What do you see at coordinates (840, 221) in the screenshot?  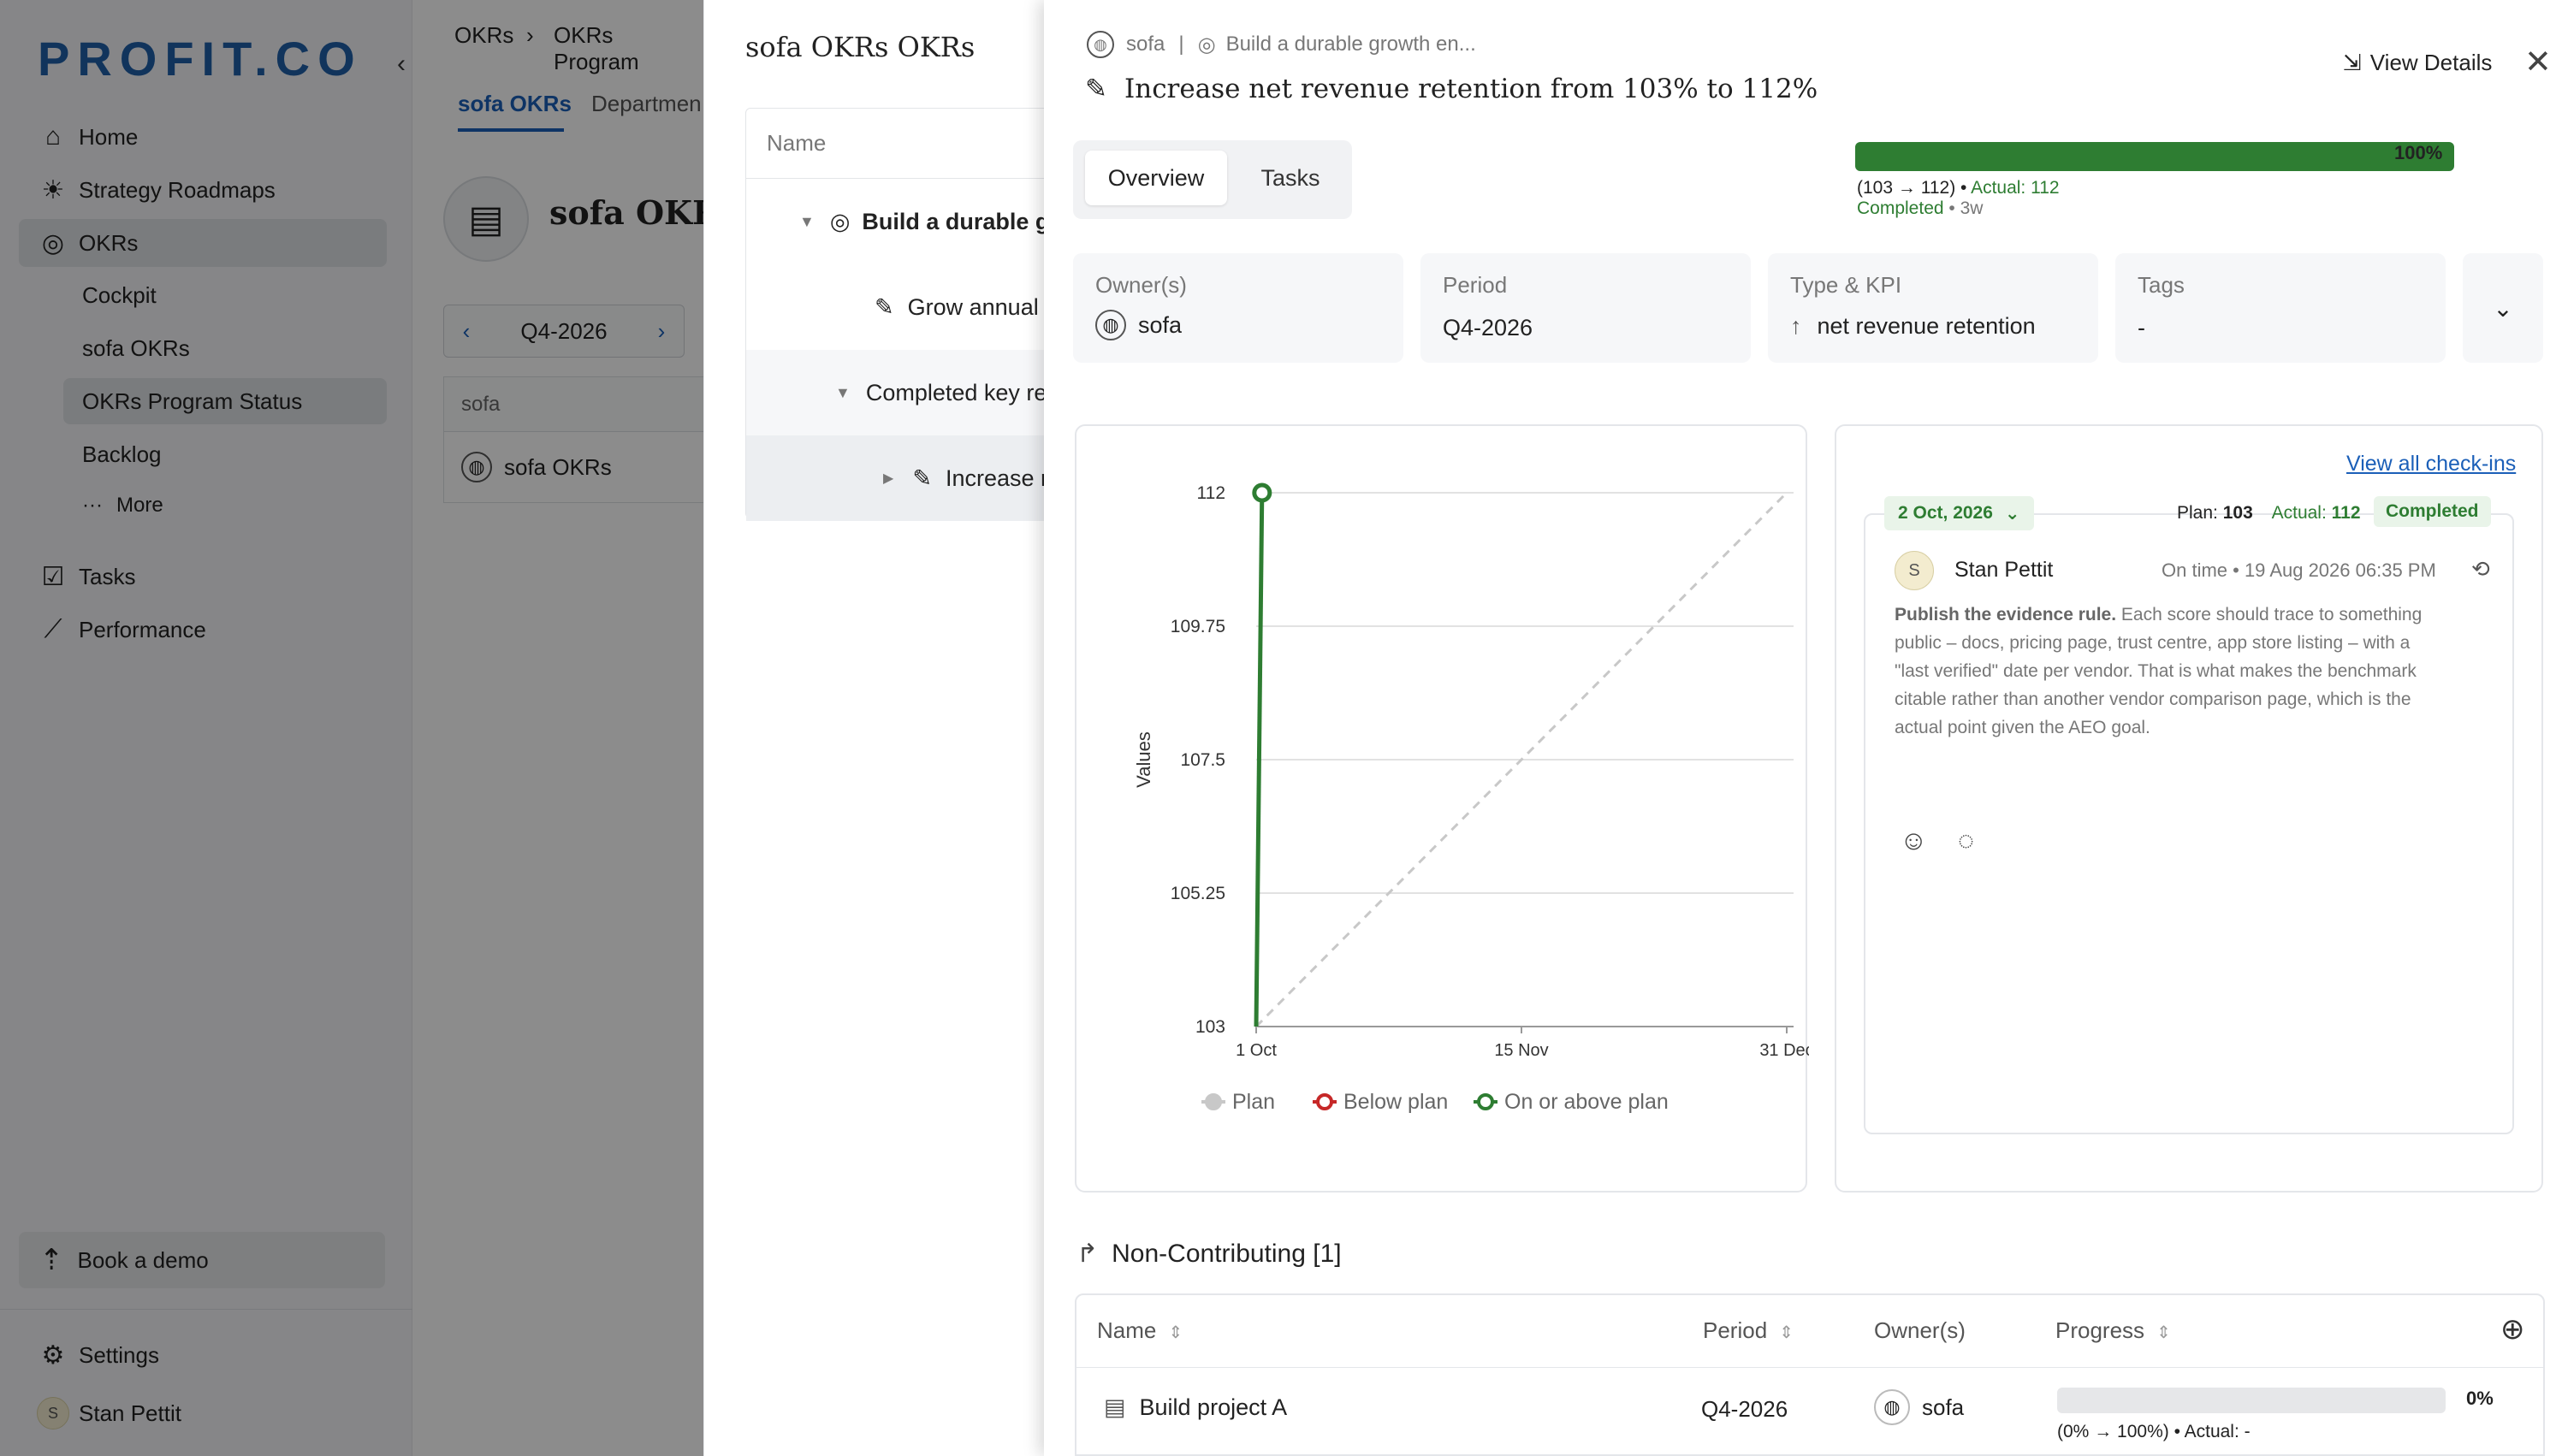 I see `target-icon: ◎` at bounding box center [840, 221].